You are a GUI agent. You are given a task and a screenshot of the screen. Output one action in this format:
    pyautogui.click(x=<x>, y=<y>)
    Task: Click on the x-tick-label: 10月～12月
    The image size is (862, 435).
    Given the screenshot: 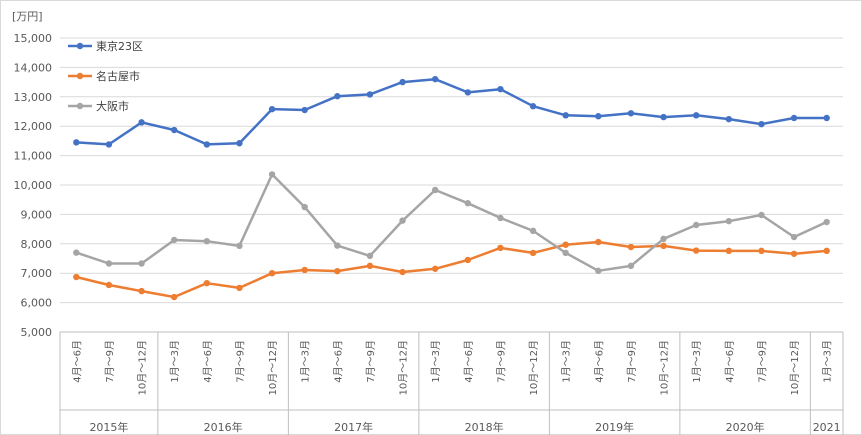 What is the action you would take?
    pyautogui.click(x=665, y=367)
    